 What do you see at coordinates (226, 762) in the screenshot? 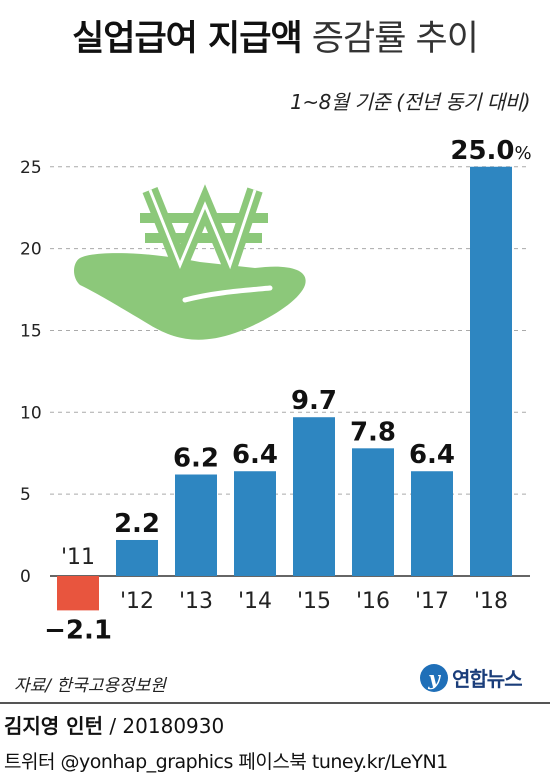
I see `sns-line: 트위터 @yonhap_graphics 페이스북 tuney.kr/LeYN1` at bounding box center [226, 762].